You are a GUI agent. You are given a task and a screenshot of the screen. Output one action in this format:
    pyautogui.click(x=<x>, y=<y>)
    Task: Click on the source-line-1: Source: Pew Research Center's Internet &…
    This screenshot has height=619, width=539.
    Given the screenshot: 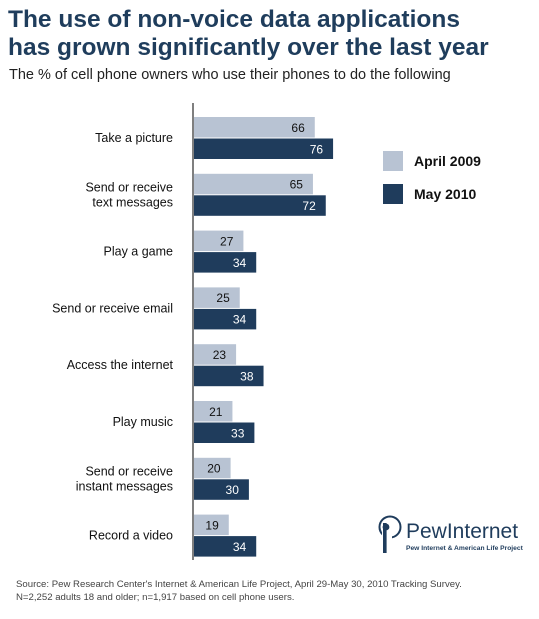 What is the action you would take?
    pyautogui.click(x=239, y=584)
    